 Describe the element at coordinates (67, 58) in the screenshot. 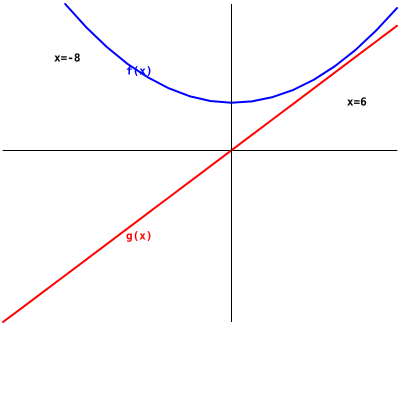

I see `annotation: x=-8` at that location.